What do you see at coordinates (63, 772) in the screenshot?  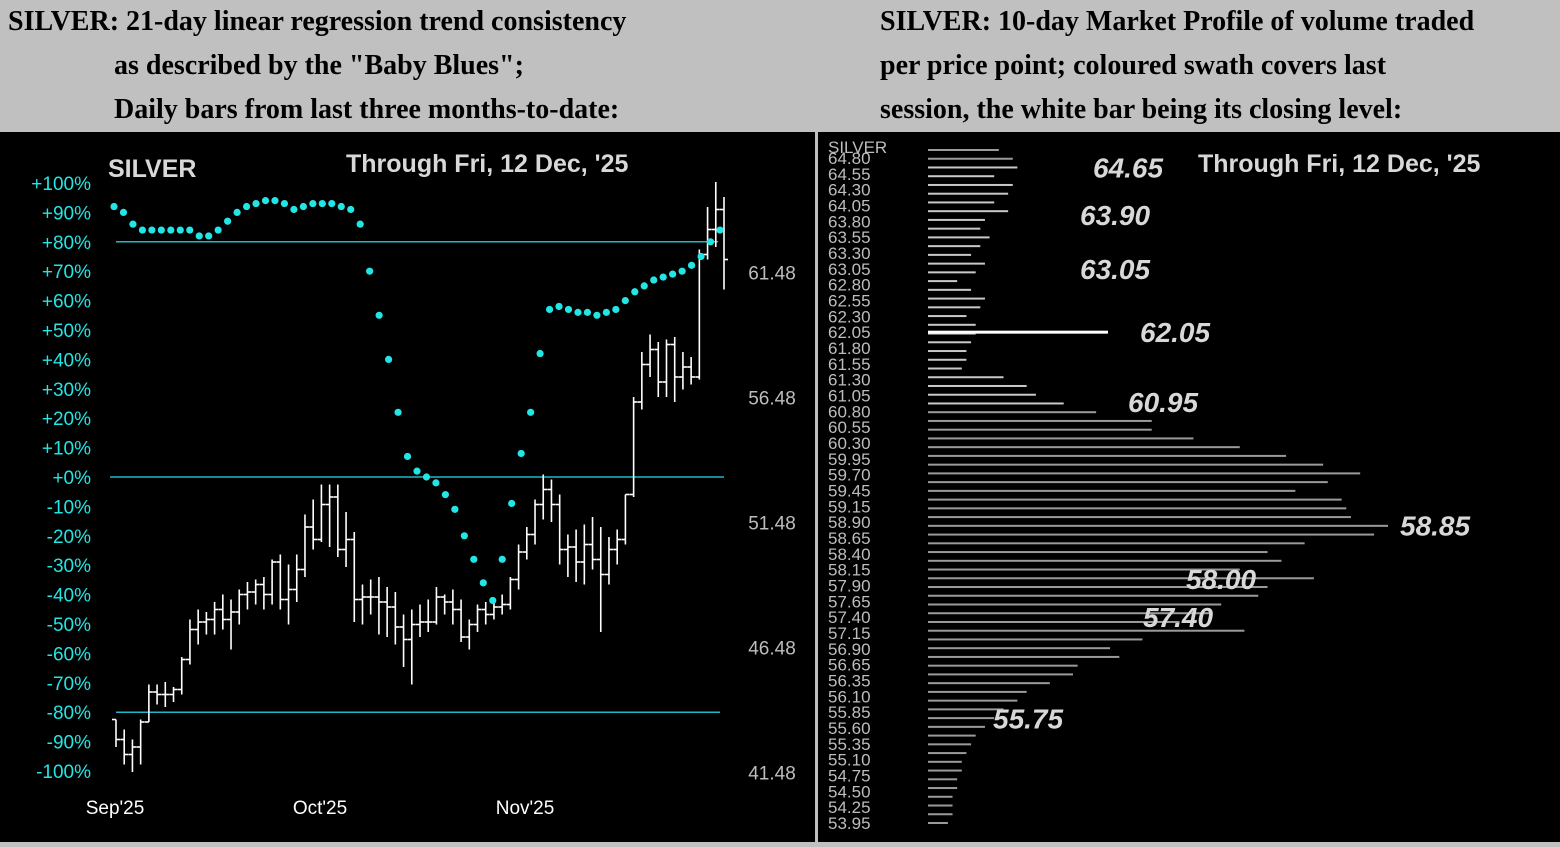 I see `left-axis-tick-label: -100%` at bounding box center [63, 772].